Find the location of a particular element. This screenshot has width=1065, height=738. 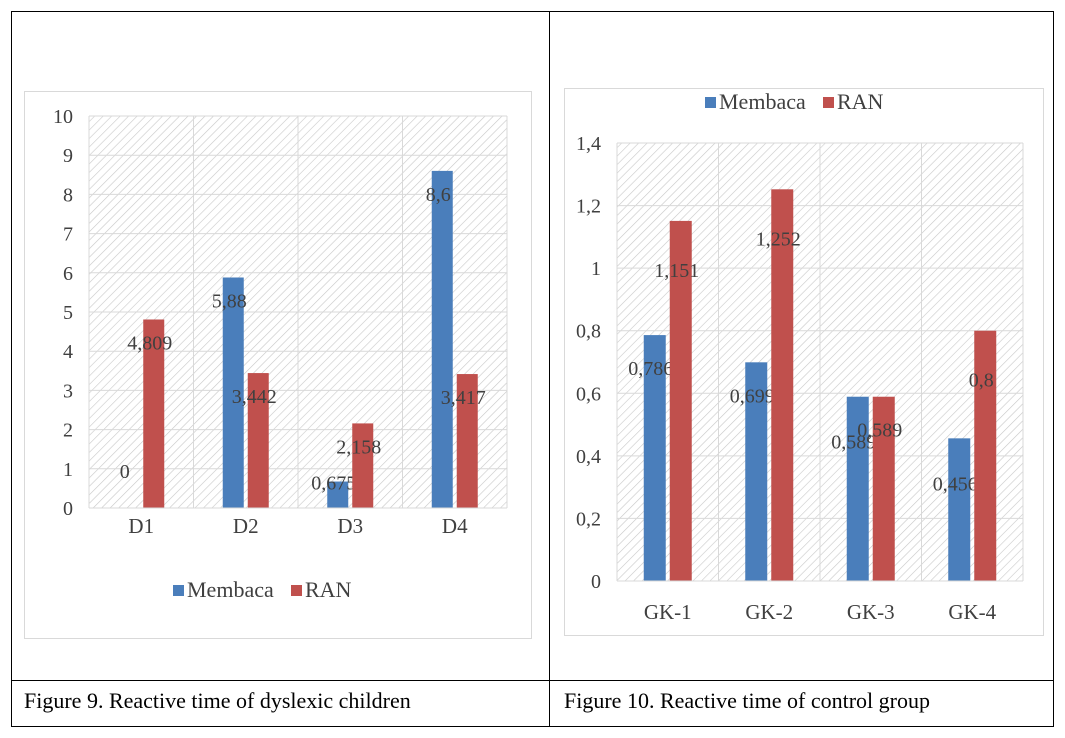

x-category-label: D2 is located at coordinates (246, 526).